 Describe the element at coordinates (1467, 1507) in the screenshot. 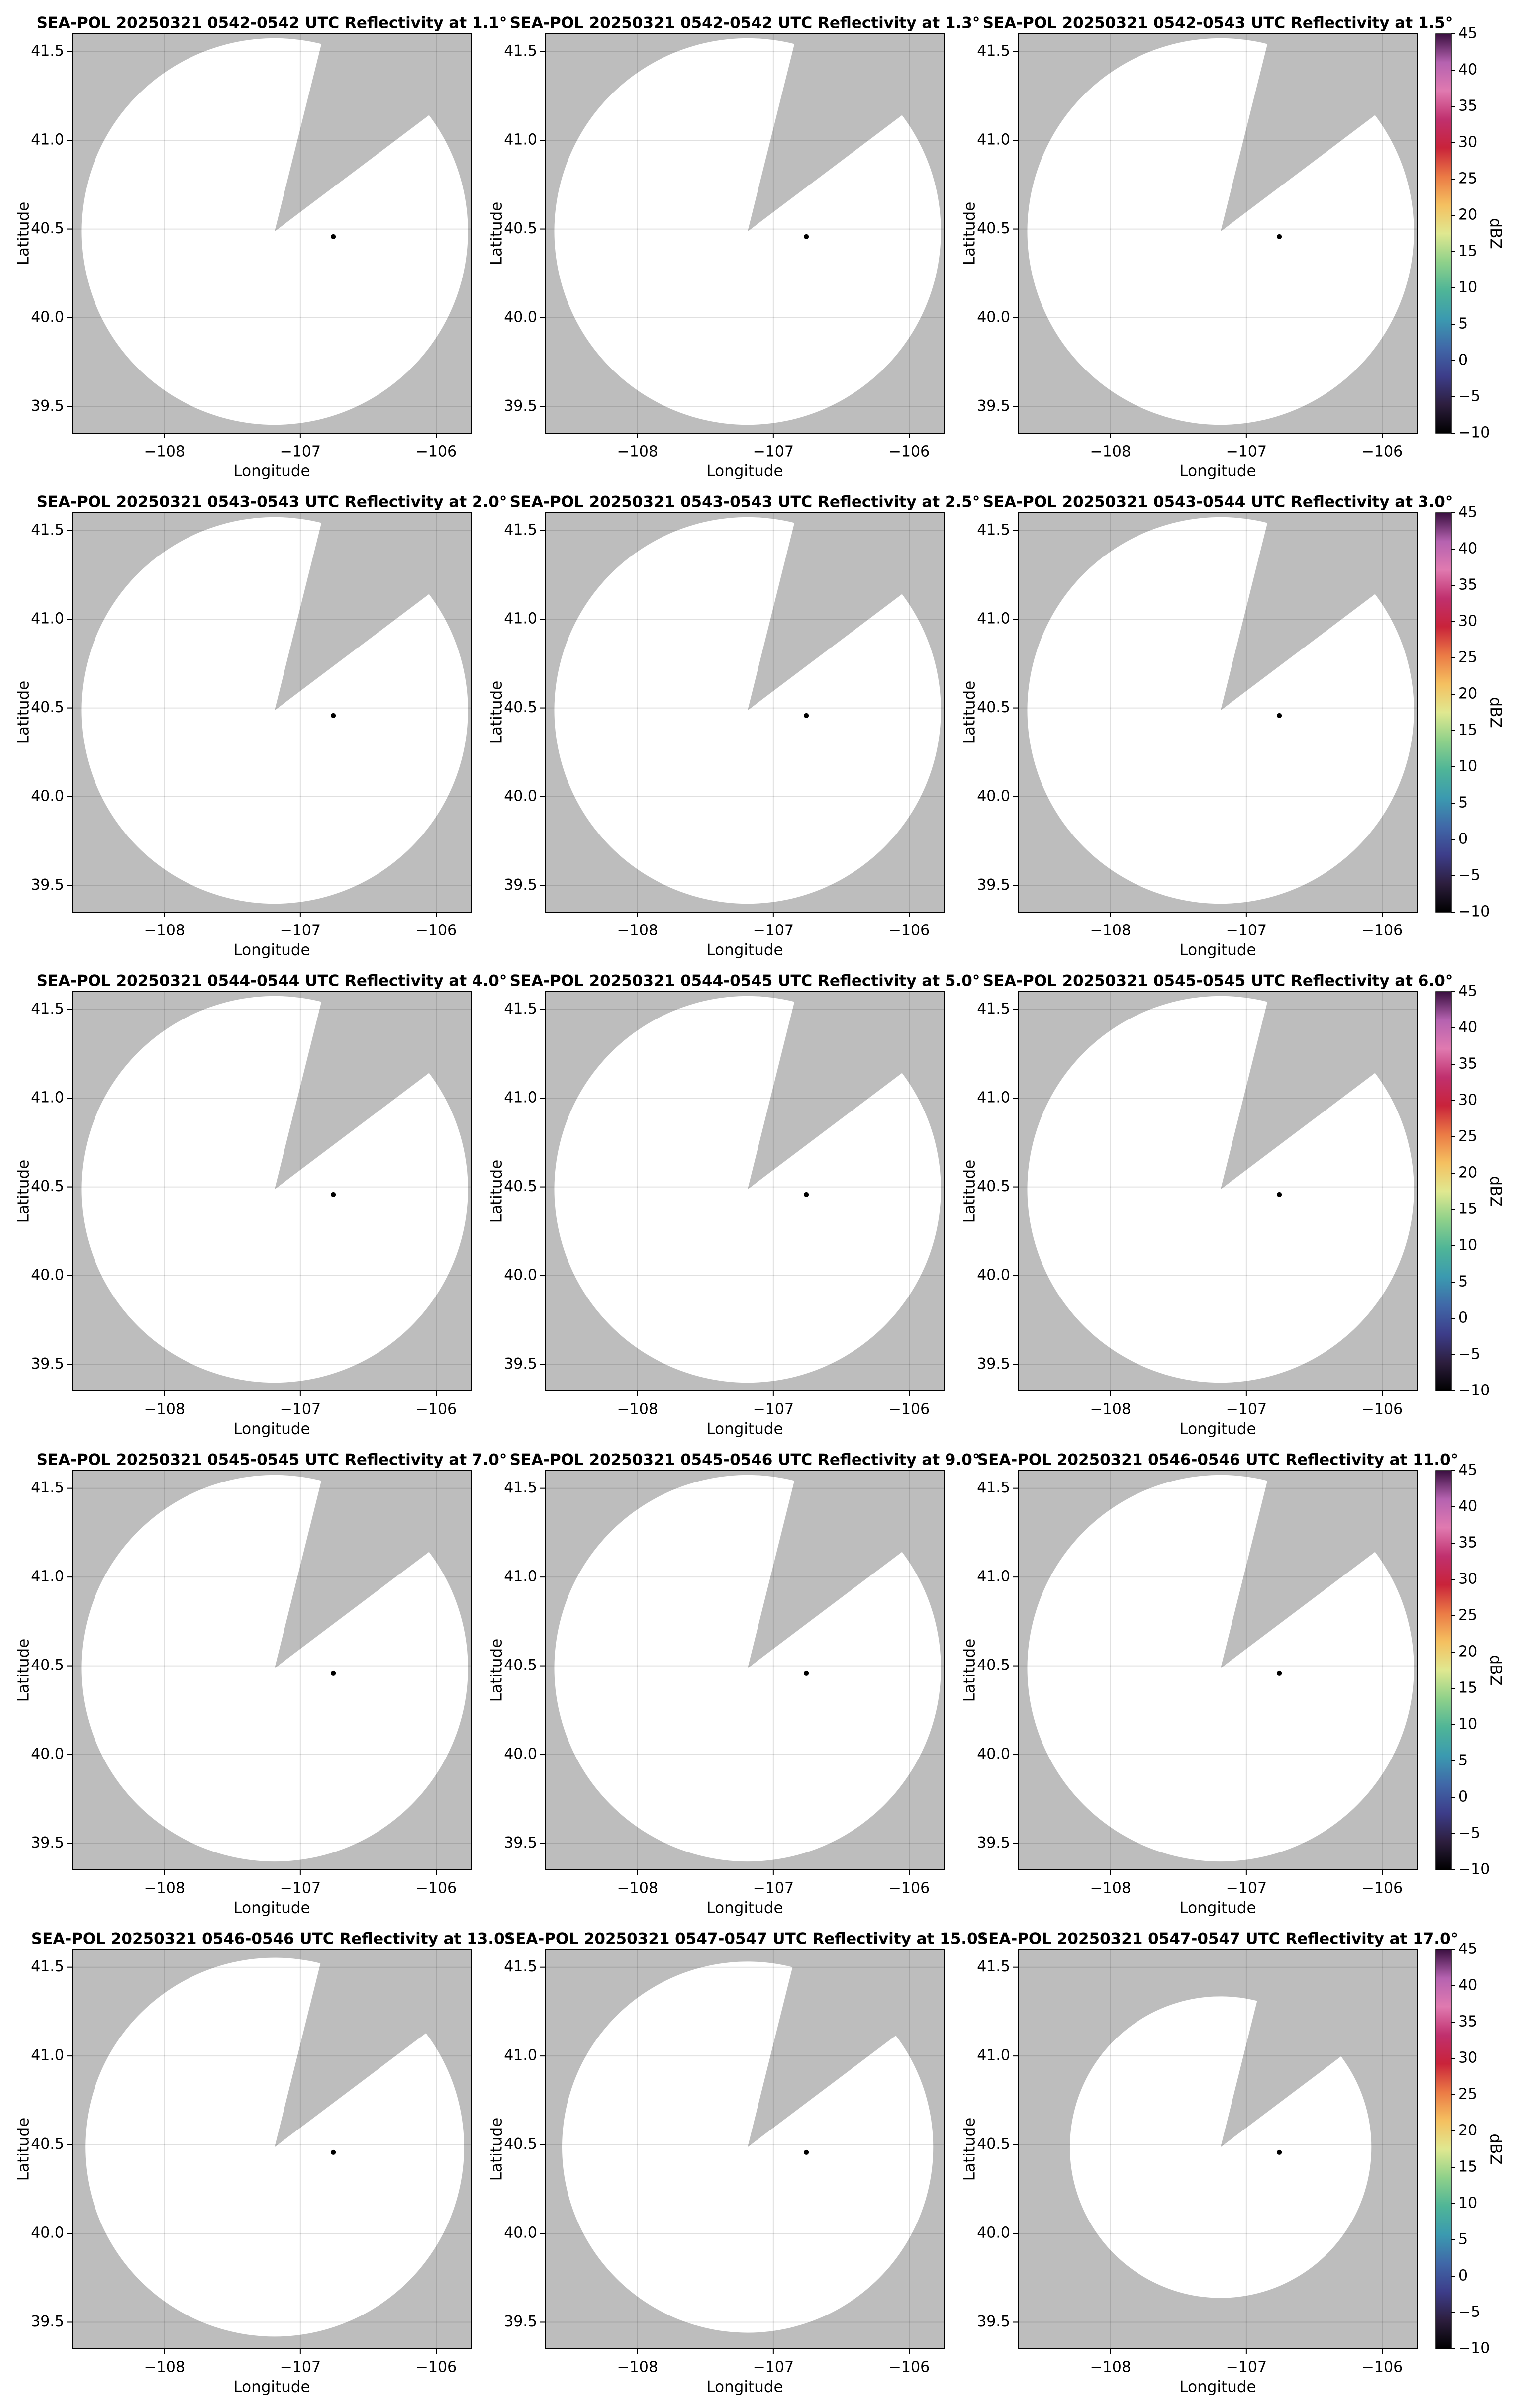

I see `colorbar-tick-label: 40` at that location.